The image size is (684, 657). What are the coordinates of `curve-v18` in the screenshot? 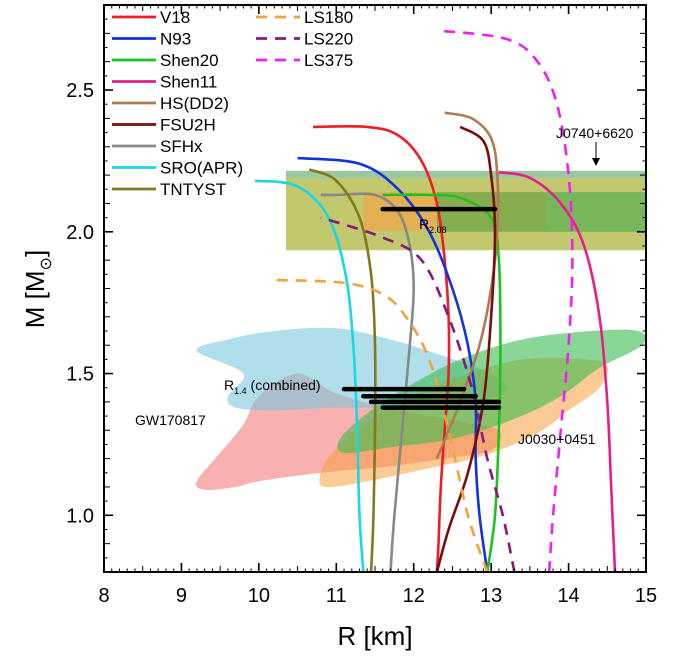 It's located at (382, 348).